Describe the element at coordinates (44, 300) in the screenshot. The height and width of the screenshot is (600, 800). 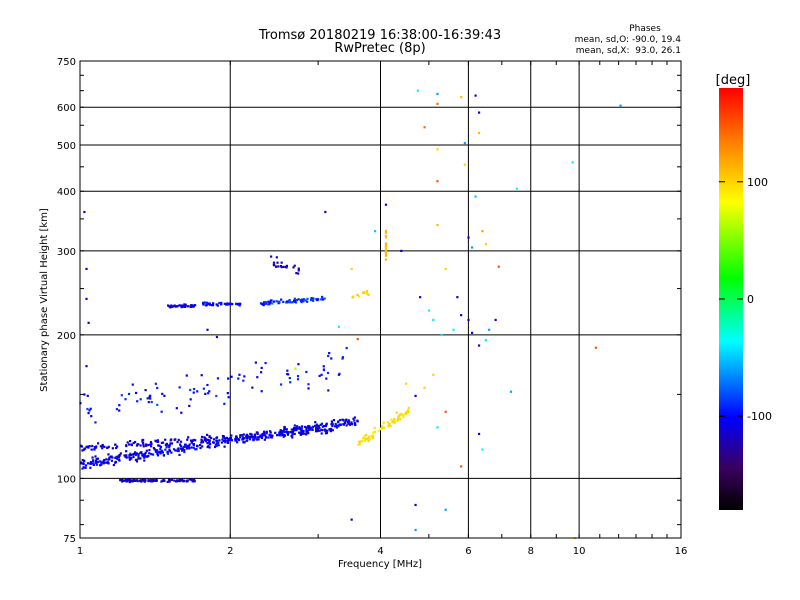
I see `y-axis-label: Stationary phase Virtual Height [km]` at that location.